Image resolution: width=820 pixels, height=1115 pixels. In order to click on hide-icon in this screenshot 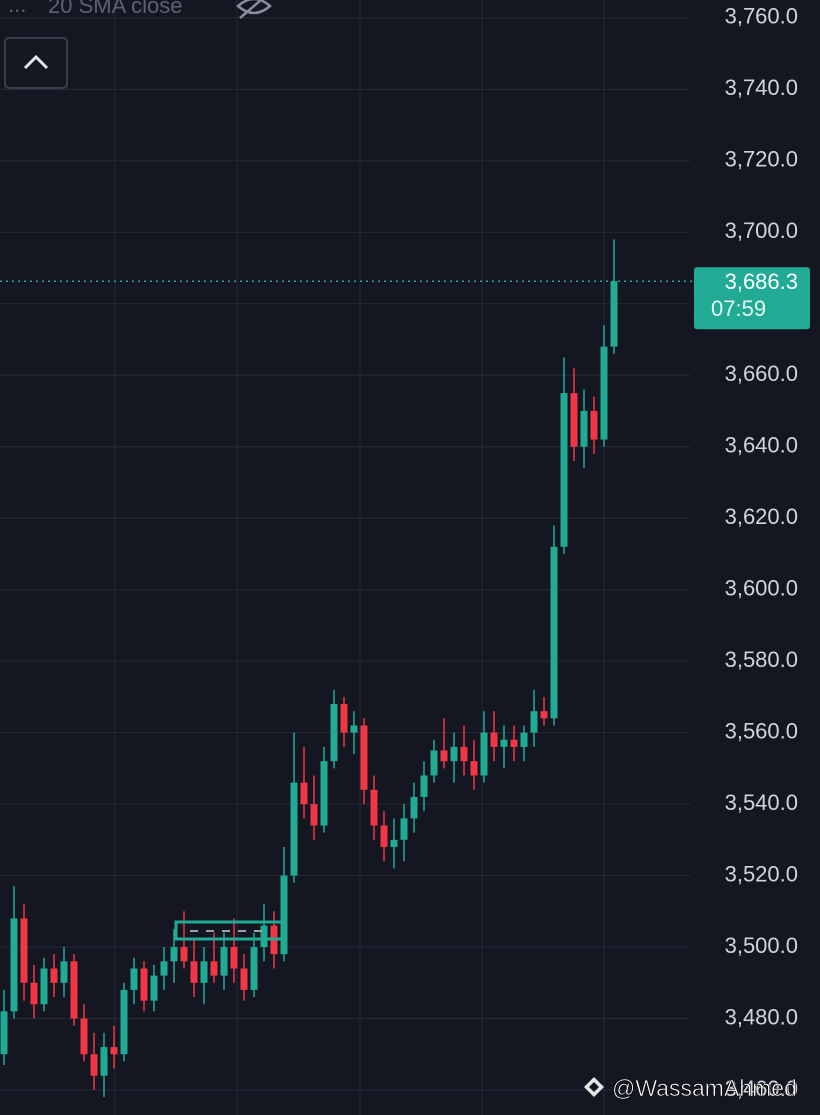, I will do `click(254, 9)`.